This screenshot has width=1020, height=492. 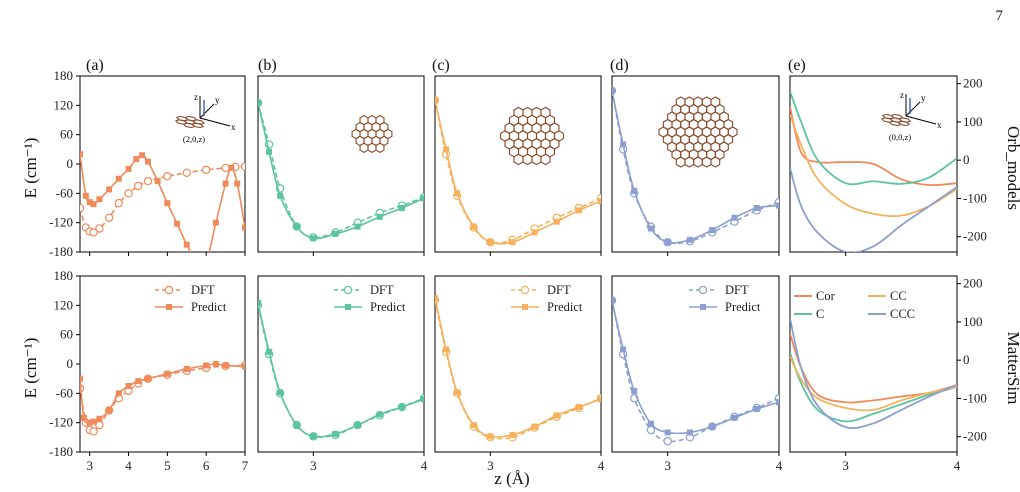 I want to click on y-tick-label: 200, so click(x=973, y=283).